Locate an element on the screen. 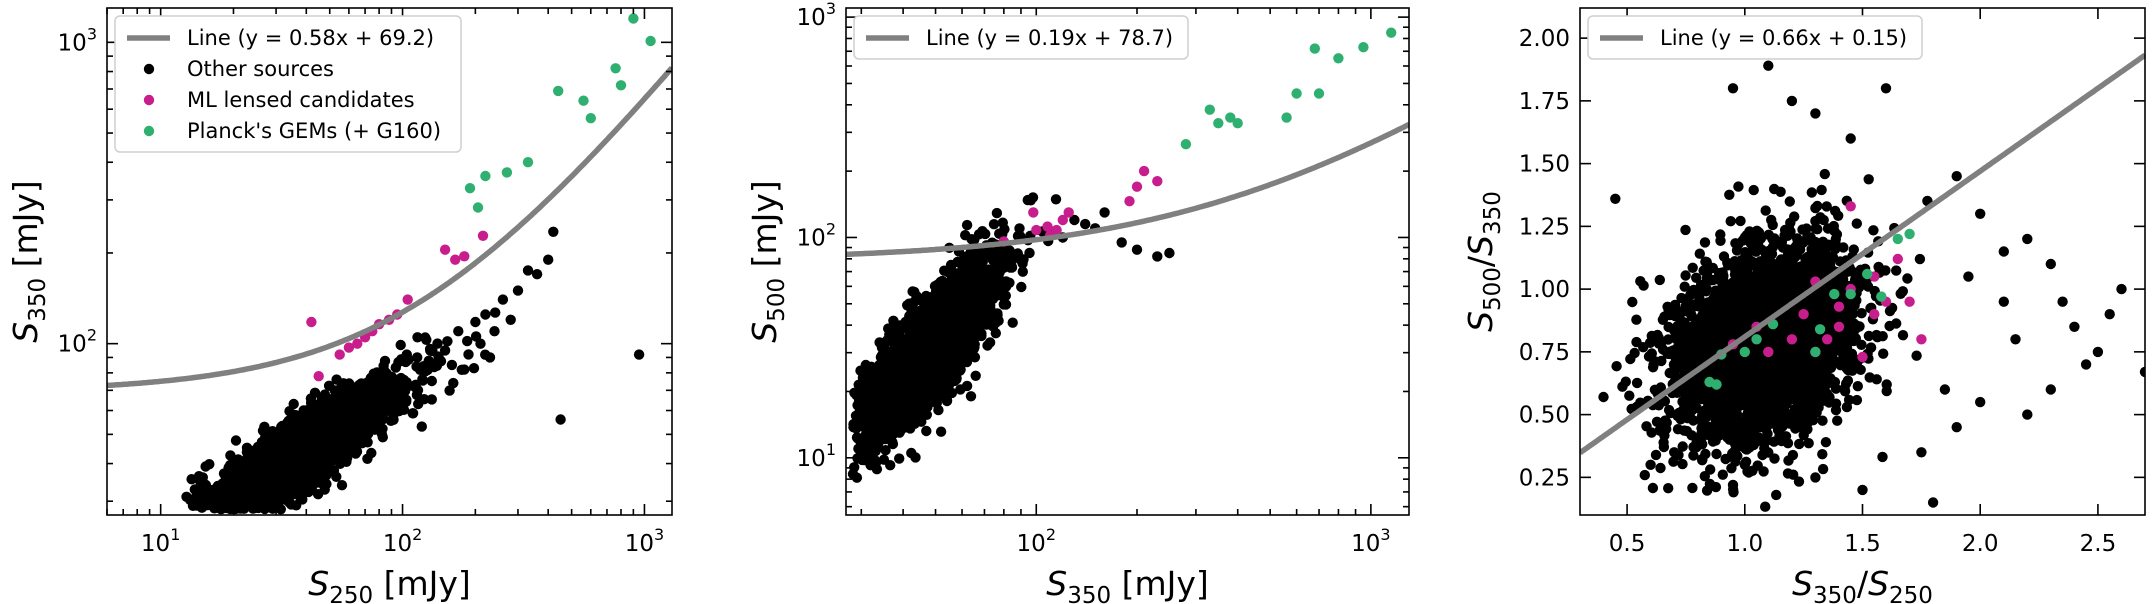  fit-line is located at coordinates (389, 227).